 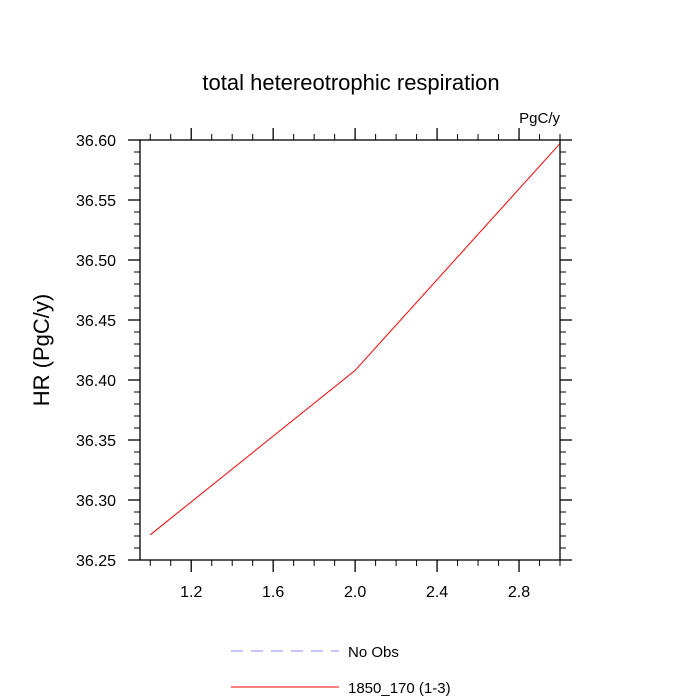 What do you see at coordinates (539, 118) in the screenshot?
I see `units-label: PgC/y` at bounding box center [539, 118].